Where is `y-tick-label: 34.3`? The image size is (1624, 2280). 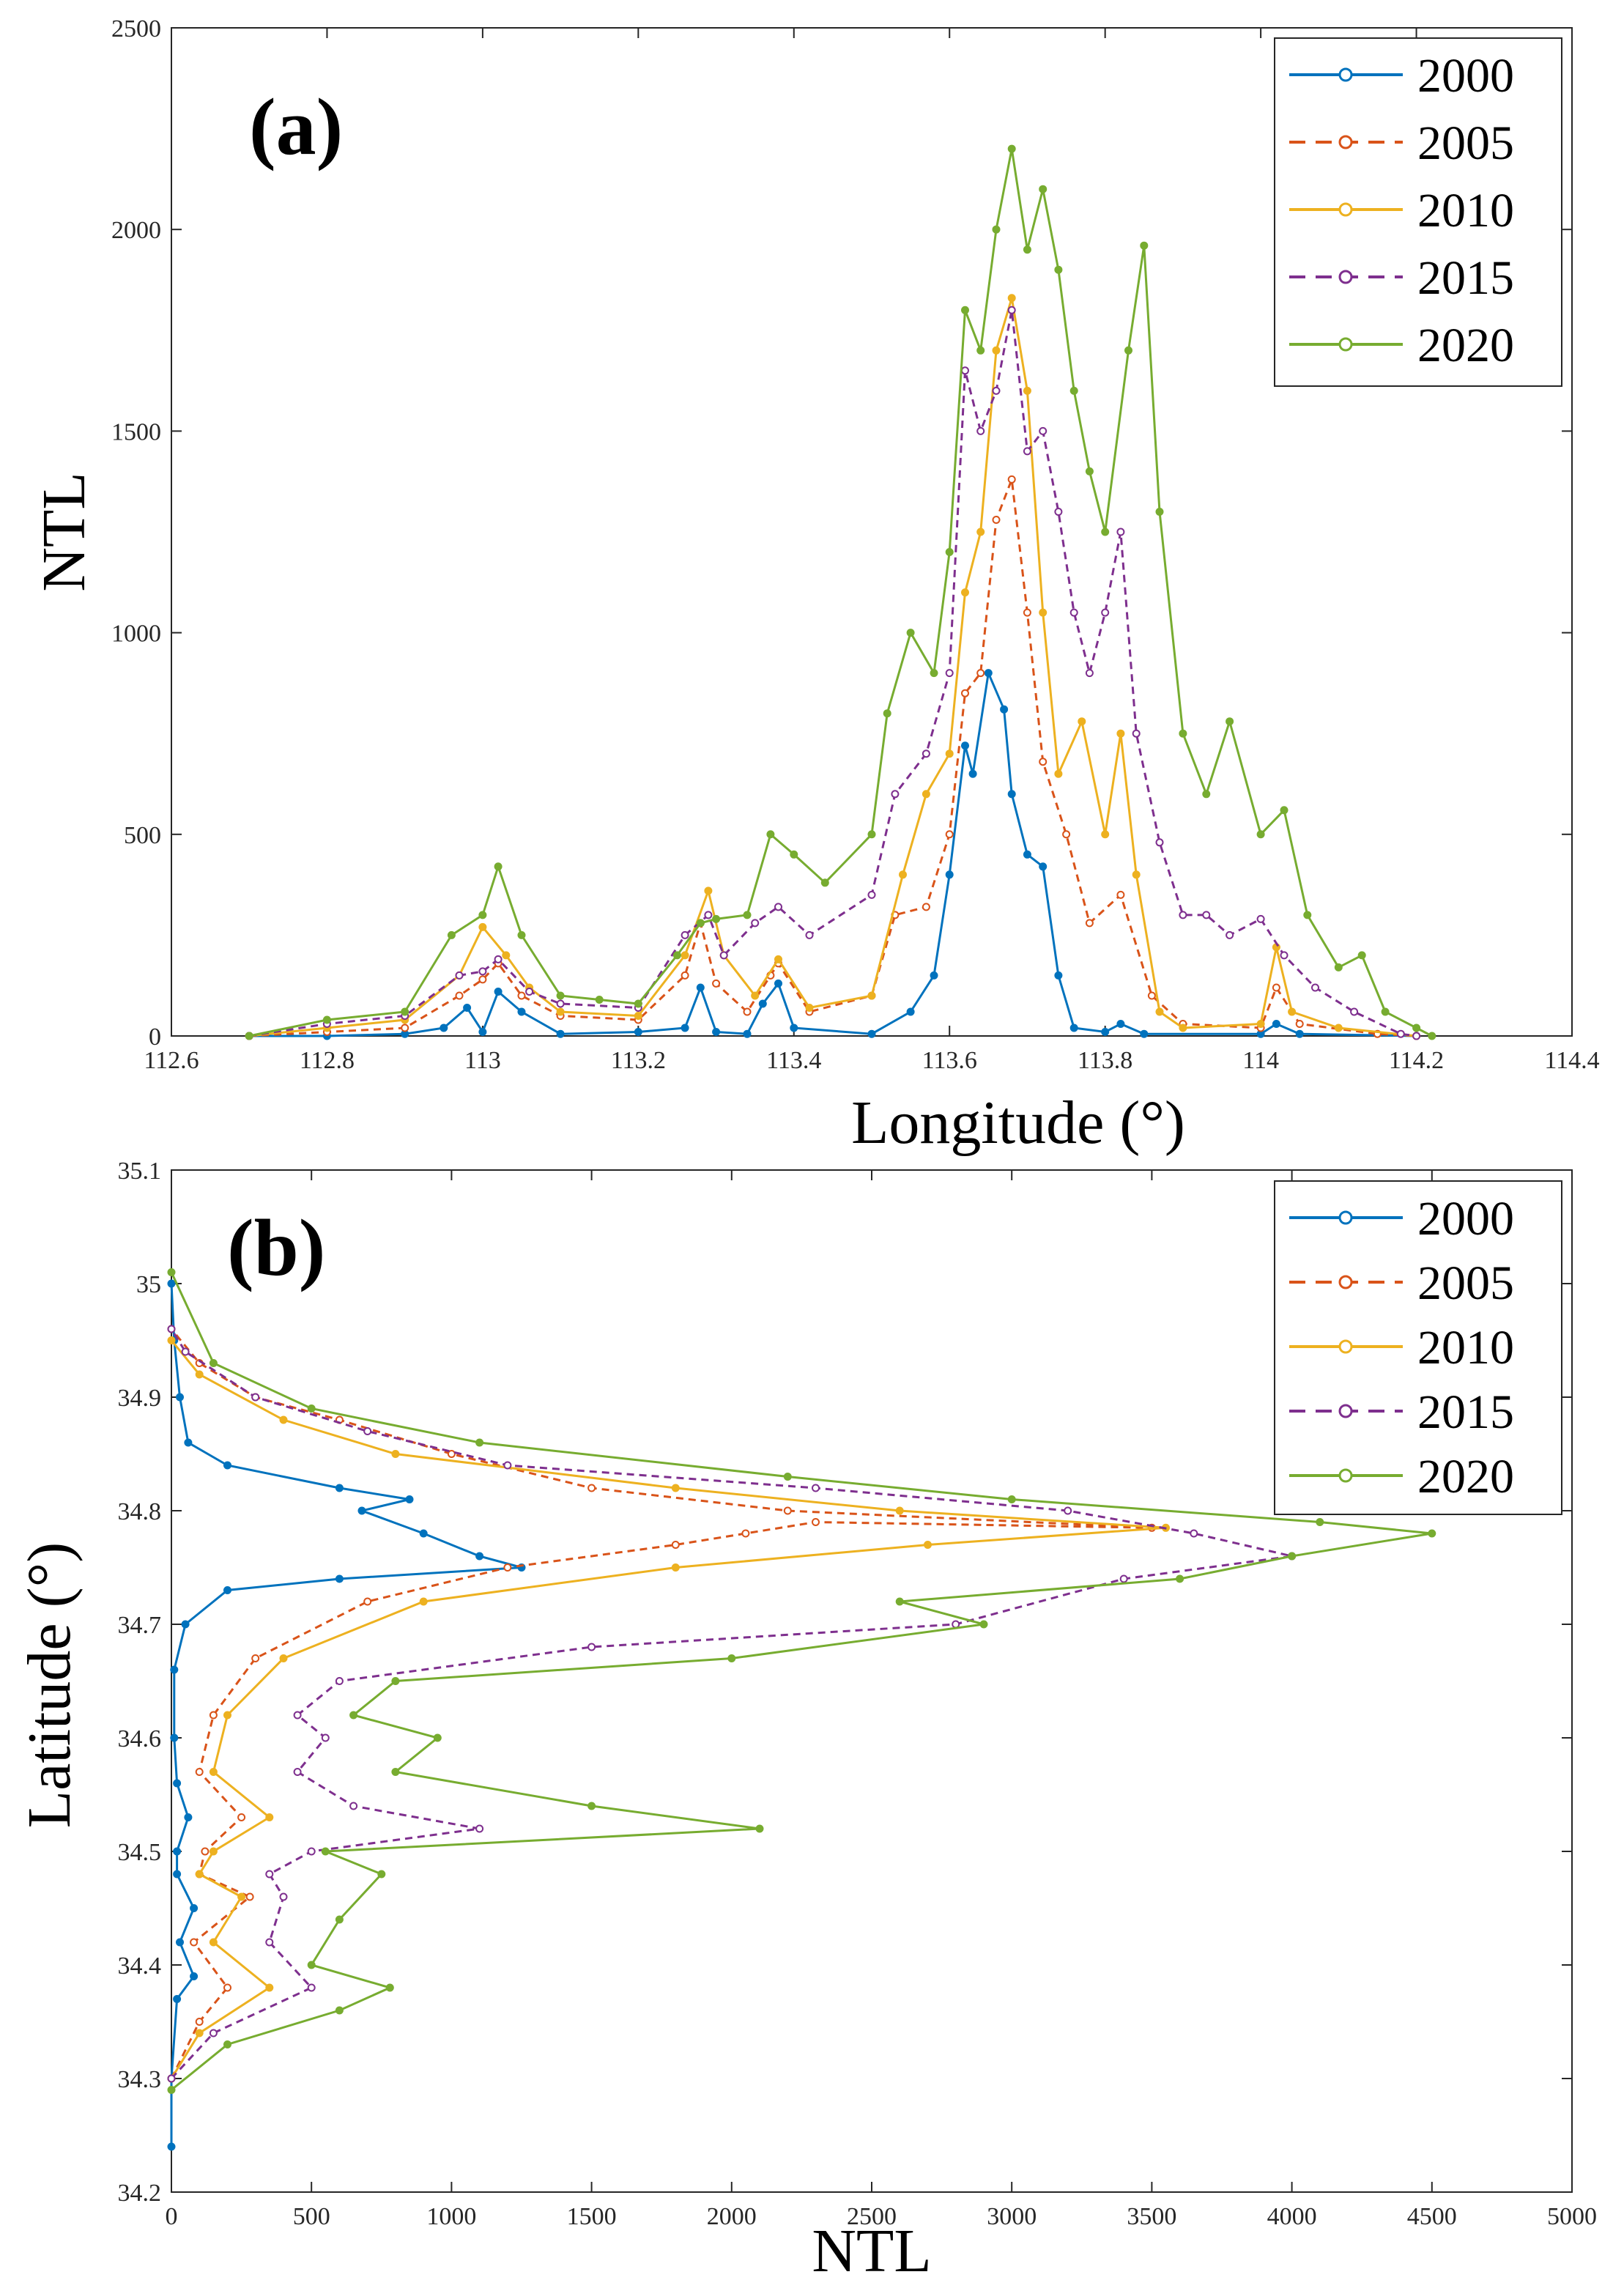
y-tick-label: 34.3 is located at coordinates (140, 2079).